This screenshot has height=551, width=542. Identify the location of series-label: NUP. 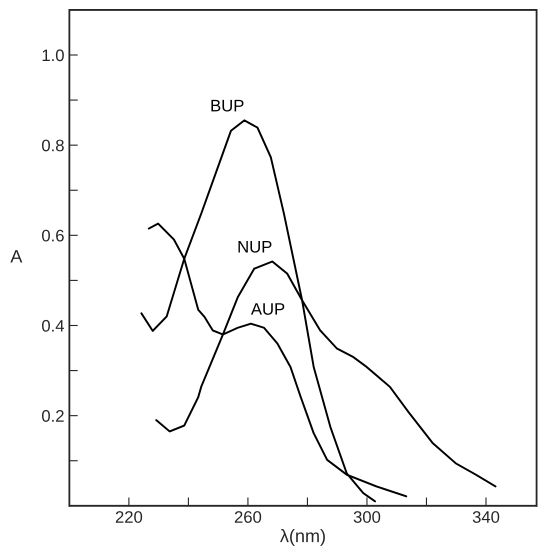
(255, 246).